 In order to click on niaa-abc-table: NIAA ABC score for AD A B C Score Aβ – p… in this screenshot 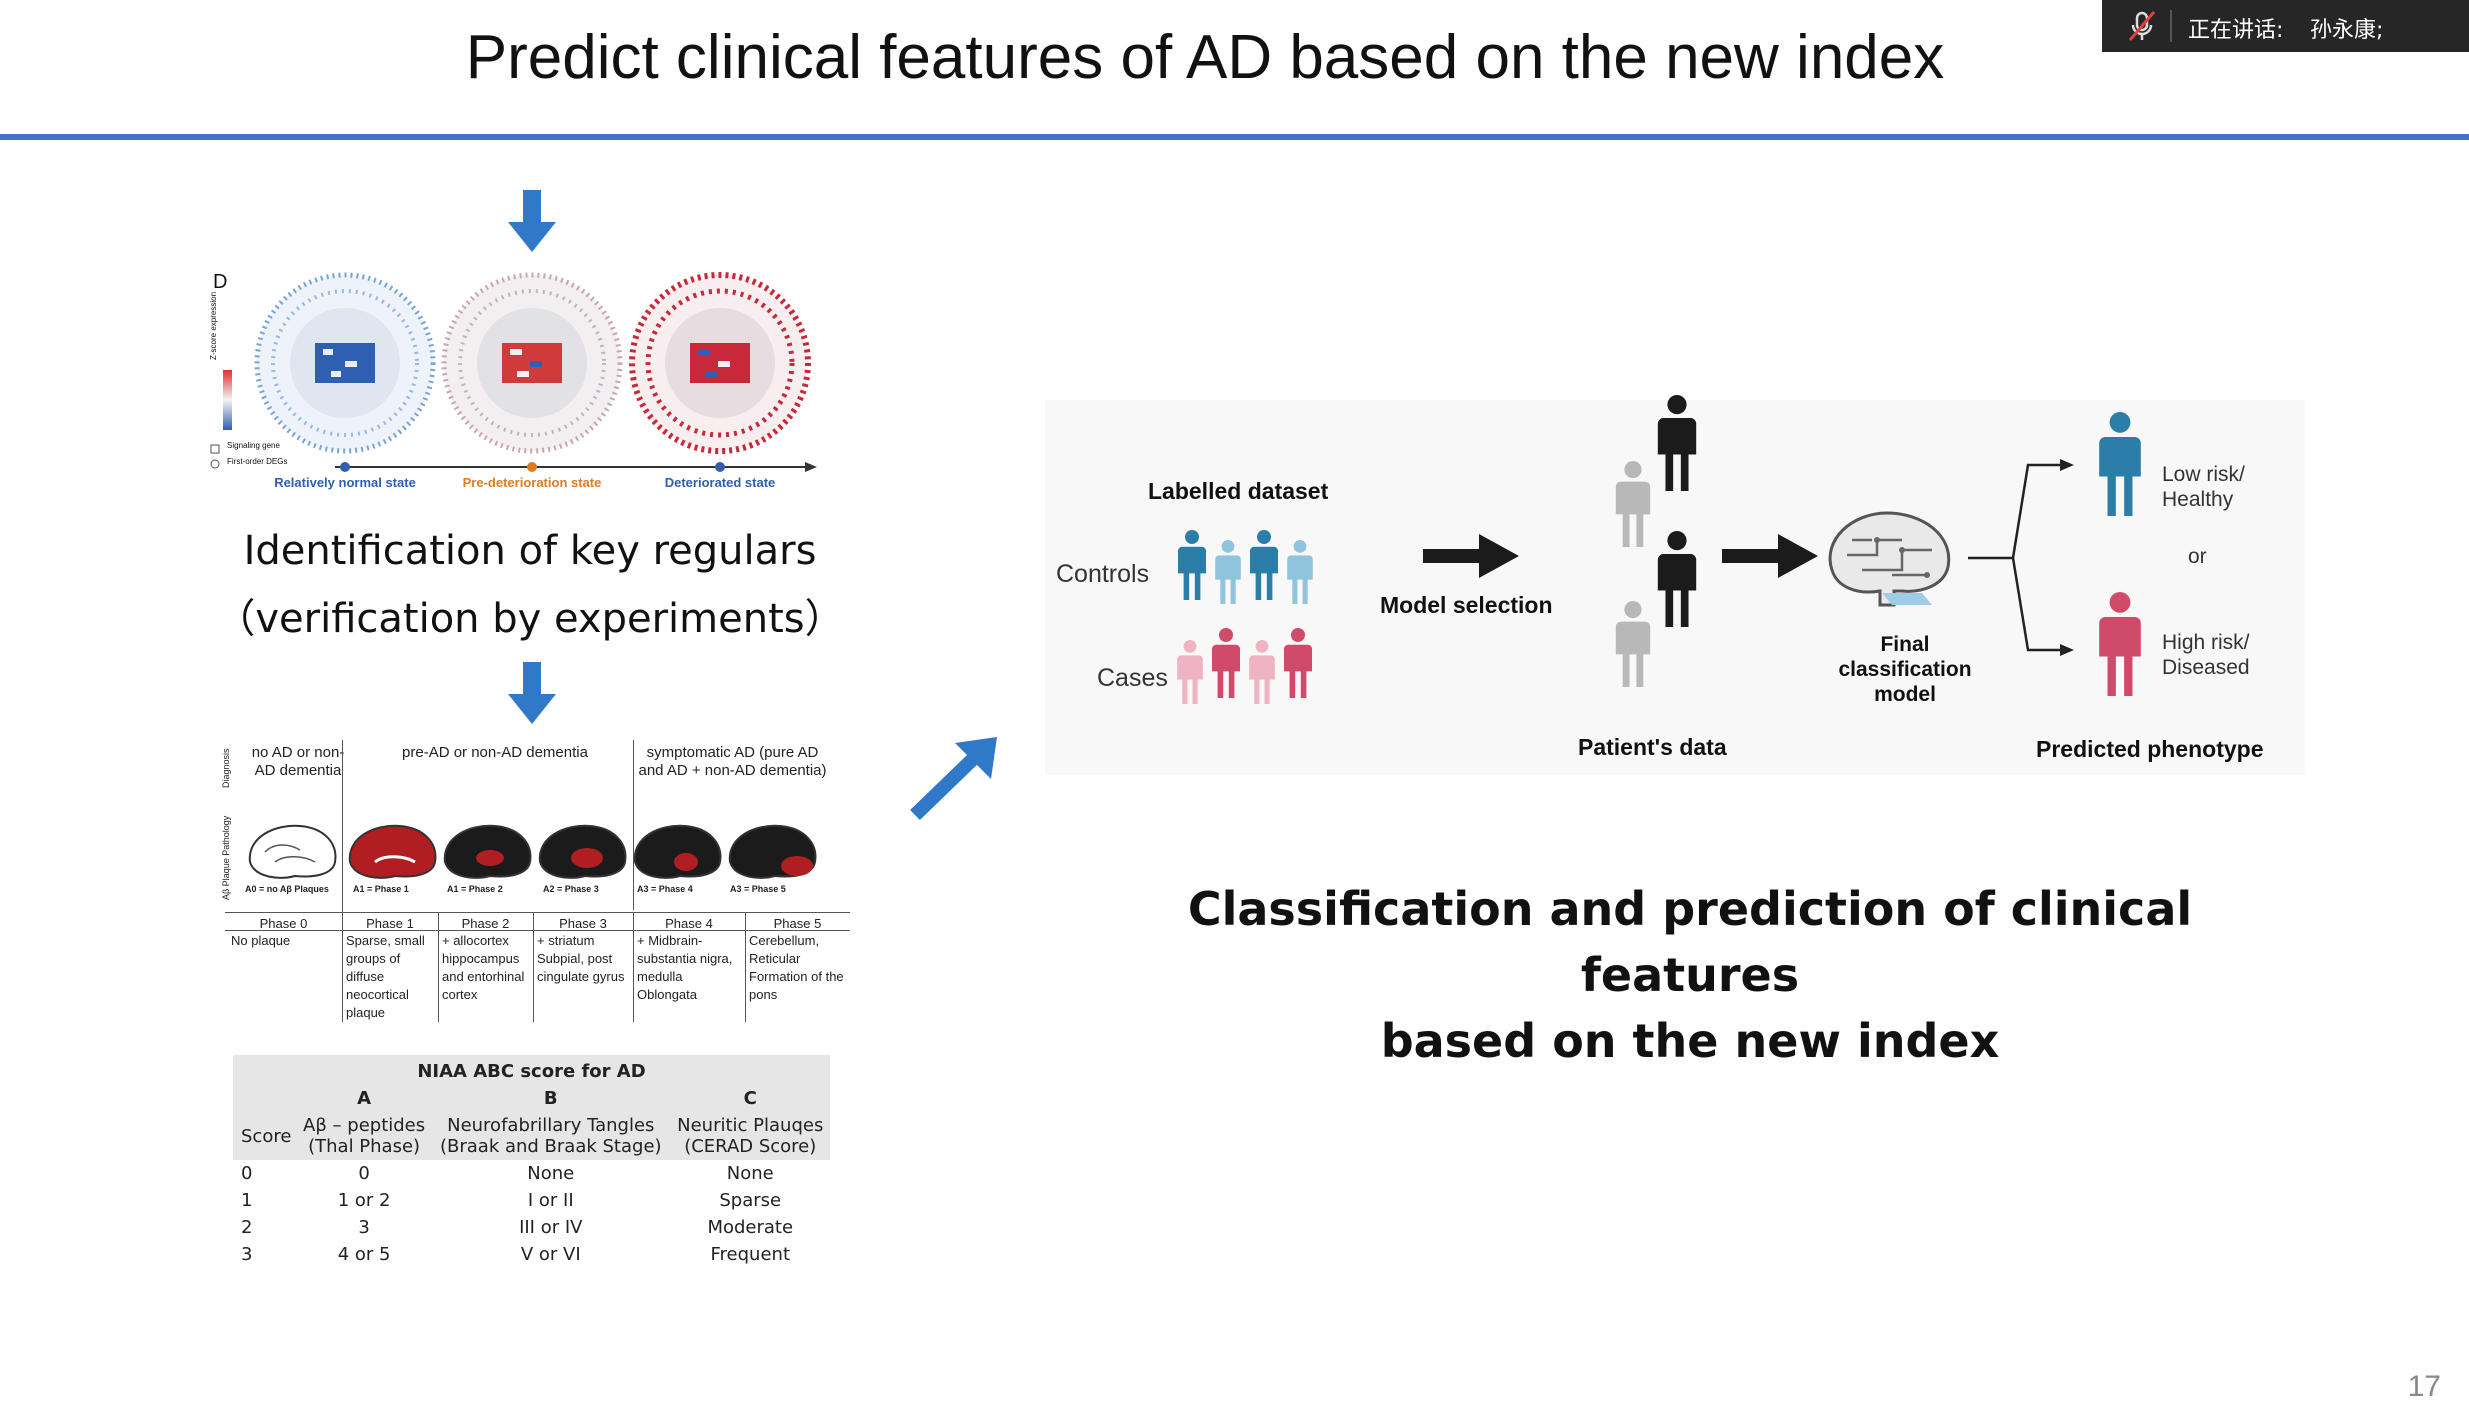, I will do `click(531, 1161)`.